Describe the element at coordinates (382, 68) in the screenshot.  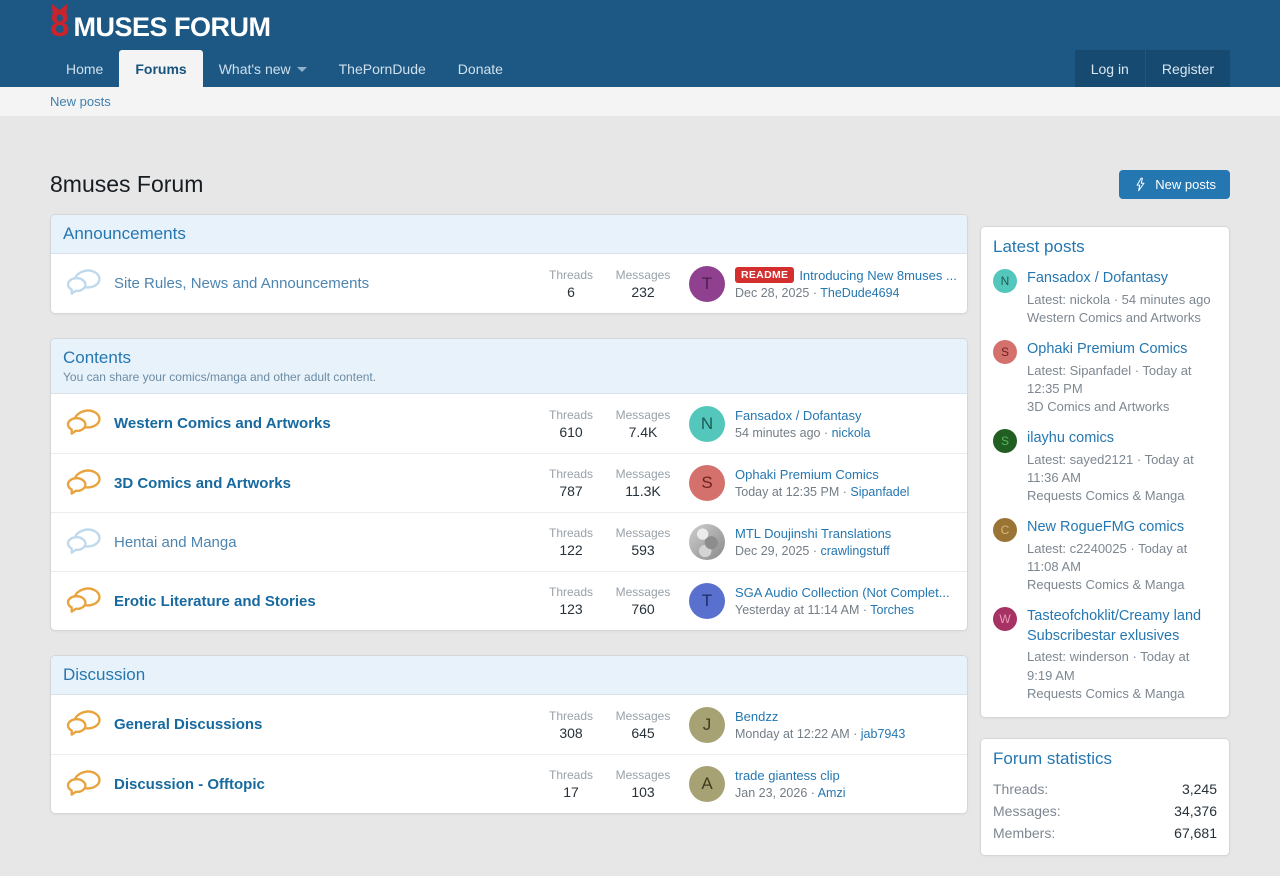
I see `nav-tab-theporndude: ThePornDude` at that location.